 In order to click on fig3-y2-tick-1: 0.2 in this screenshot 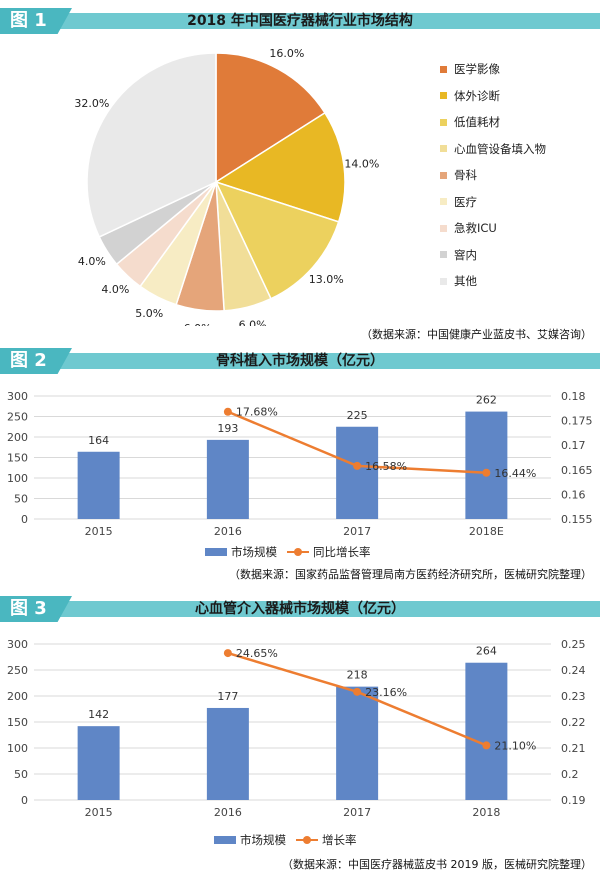, I will do `click(570, 774)`.